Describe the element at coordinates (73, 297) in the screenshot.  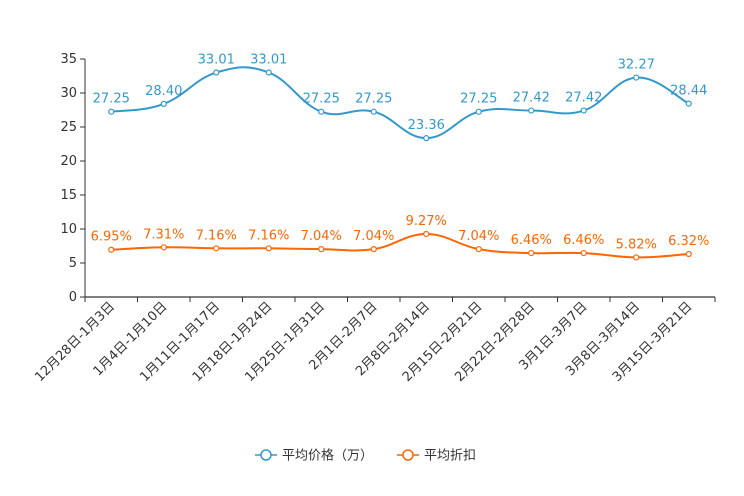
I see `y-tick-label: 0` at that location.